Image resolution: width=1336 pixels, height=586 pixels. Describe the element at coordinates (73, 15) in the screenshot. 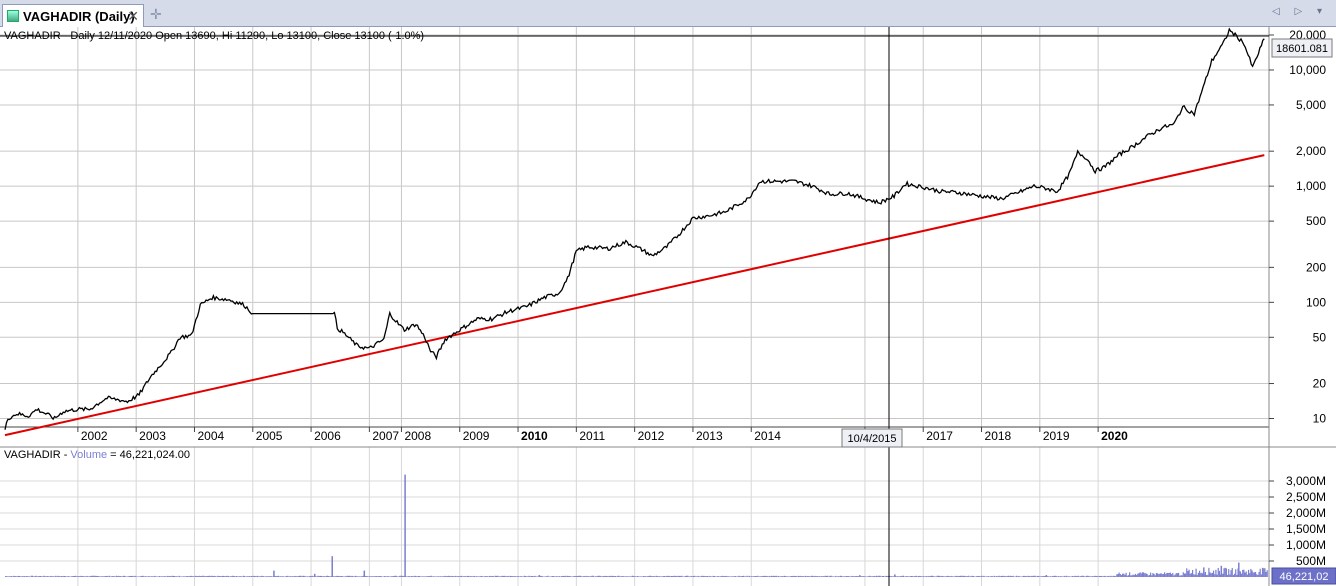

I see `chart-tab: VAGHADIR (Daily) ✕` at that location.